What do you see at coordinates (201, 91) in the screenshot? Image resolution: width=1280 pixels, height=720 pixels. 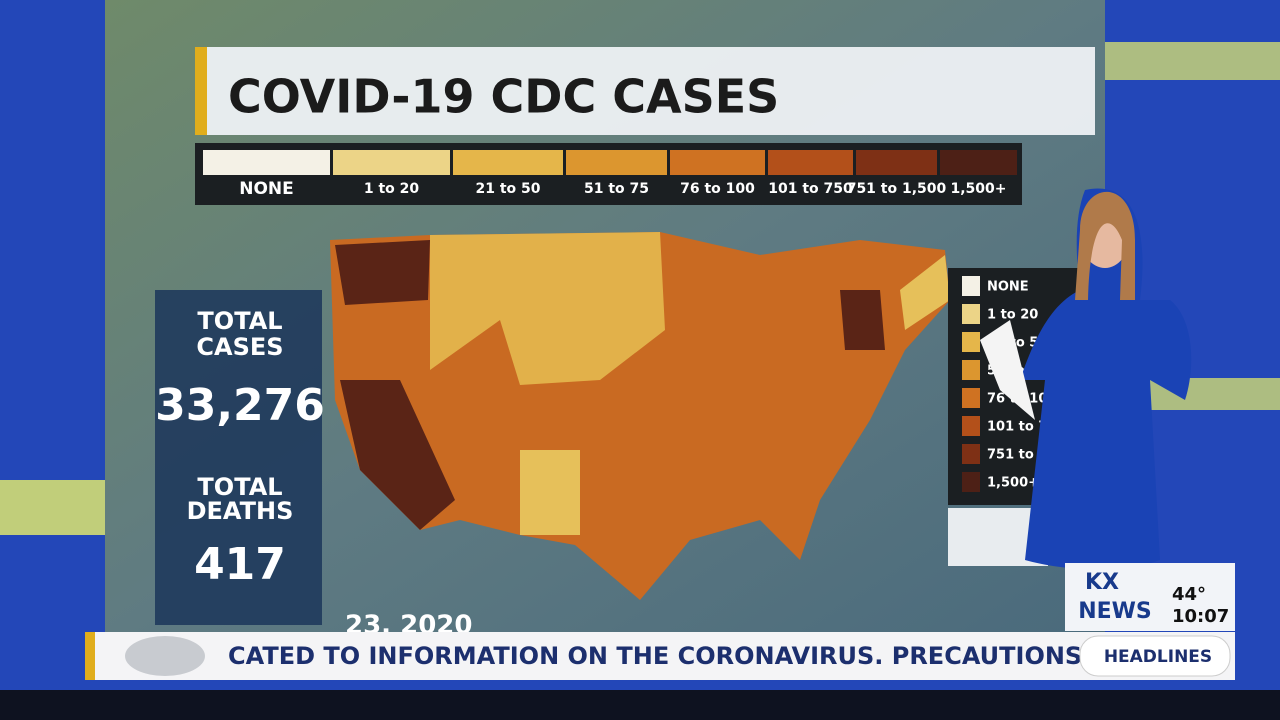 I see `title-accent` at bounding box center [201, 91].